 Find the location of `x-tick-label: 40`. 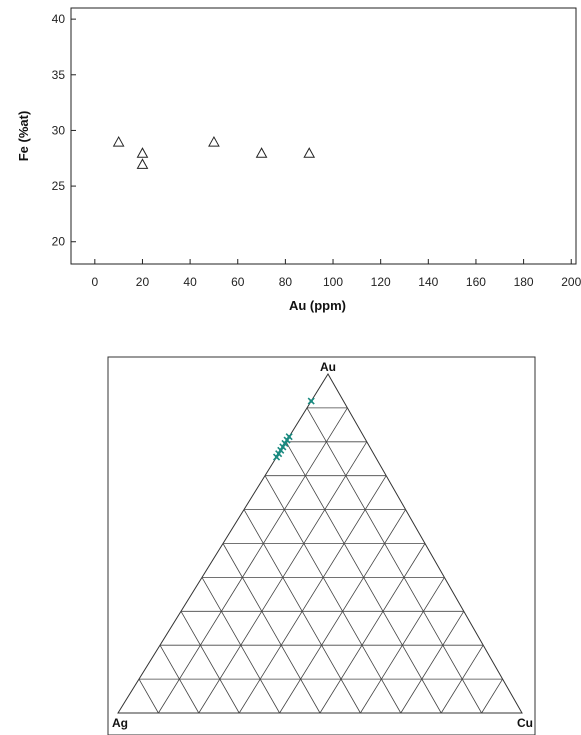

x-tick-label: 40 is located at coordinates (190, 282).